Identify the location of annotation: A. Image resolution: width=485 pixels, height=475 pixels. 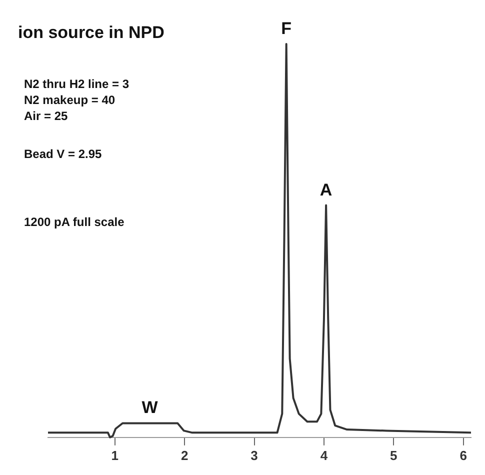
(326, 190).